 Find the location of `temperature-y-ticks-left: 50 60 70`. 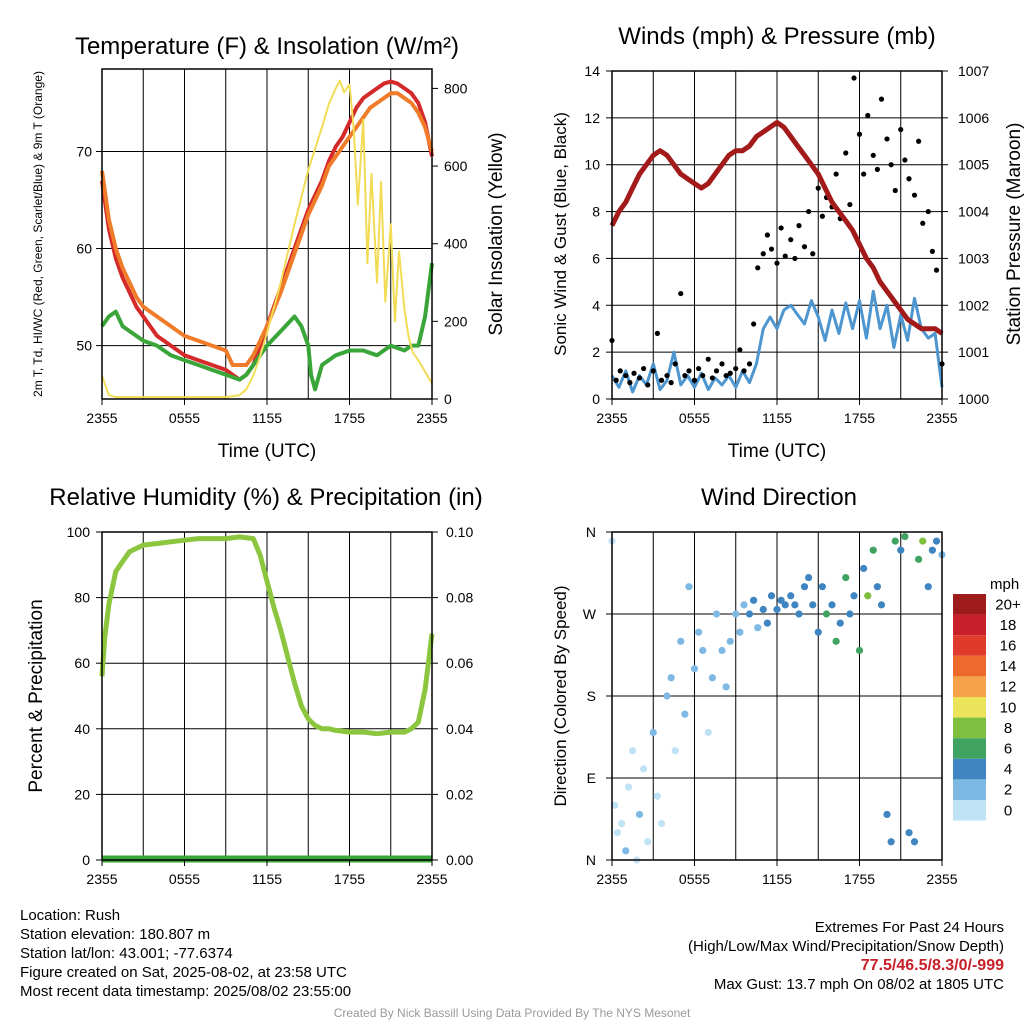

temperature-y-ticks-left: 50 60 70 is located at coordinates (89, 249).